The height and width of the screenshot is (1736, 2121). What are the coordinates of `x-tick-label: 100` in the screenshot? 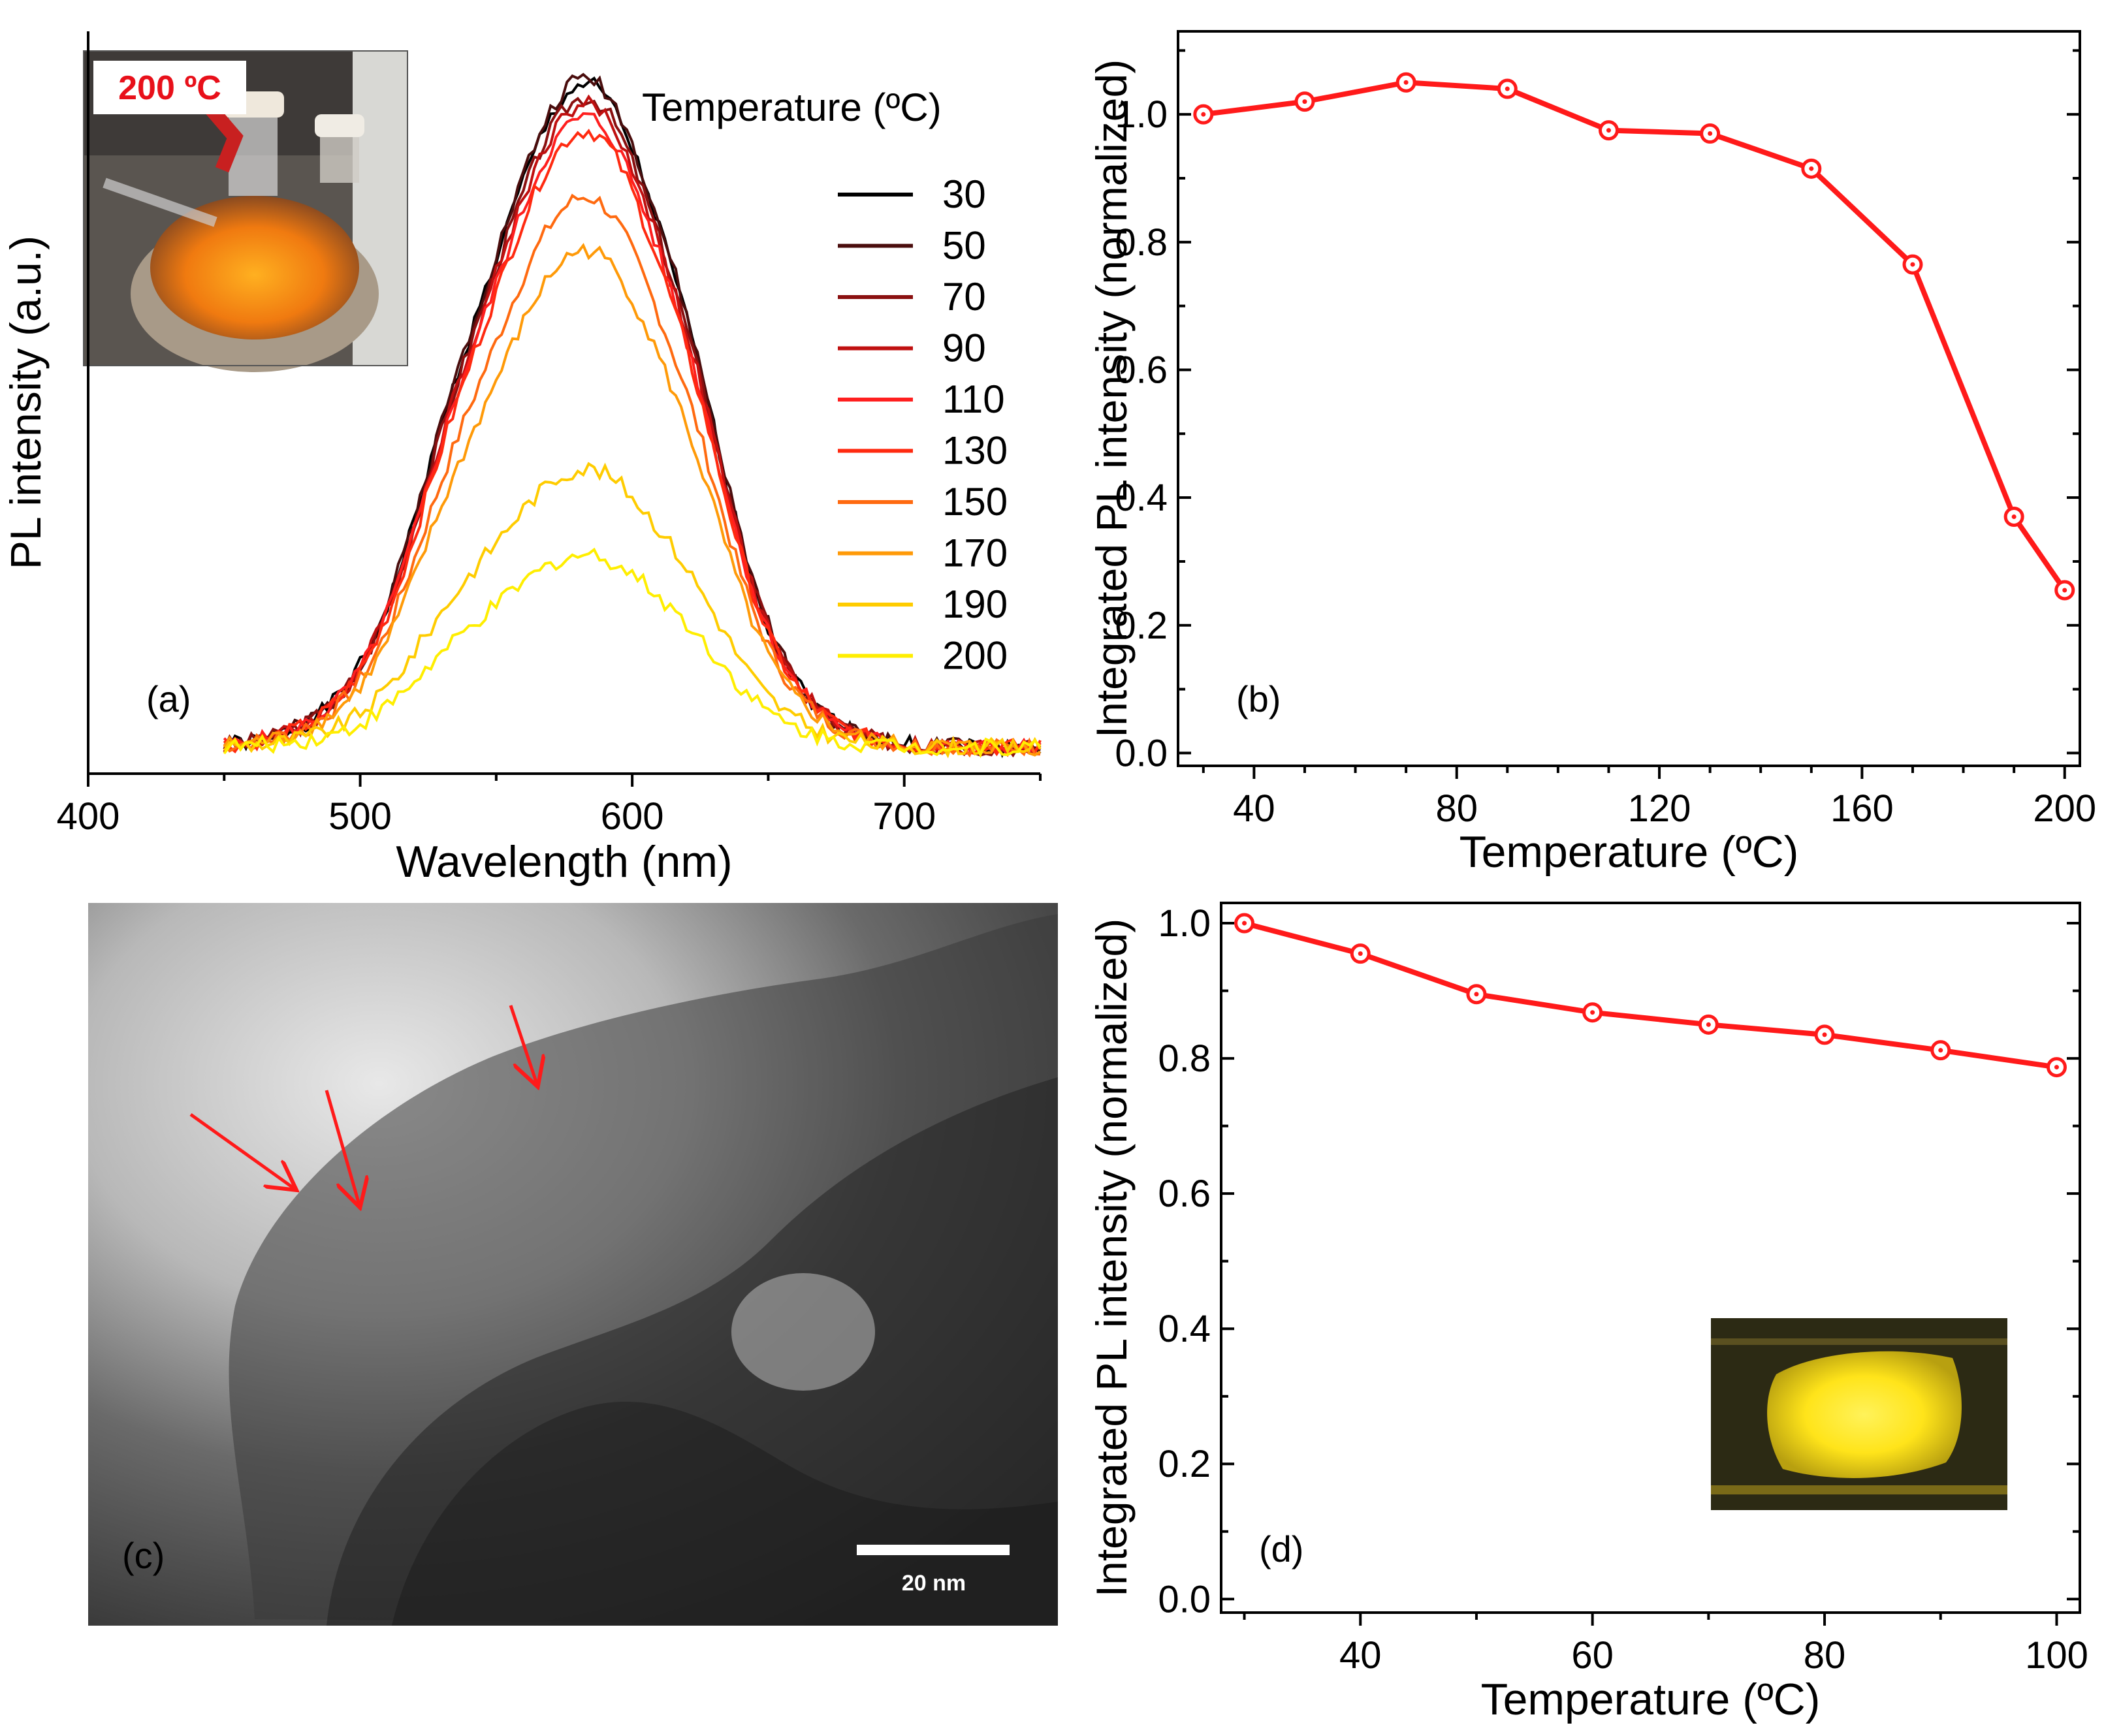 It's located at (2057, 1655).